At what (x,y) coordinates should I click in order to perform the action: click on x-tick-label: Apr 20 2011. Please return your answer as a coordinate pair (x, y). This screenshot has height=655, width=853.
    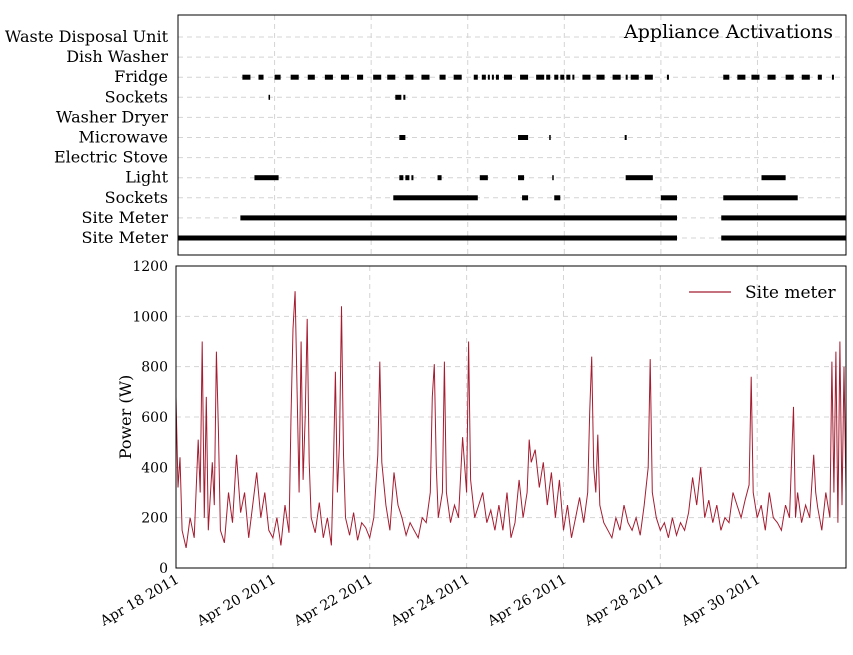
    Looking at the image, I should click on (236, 601).